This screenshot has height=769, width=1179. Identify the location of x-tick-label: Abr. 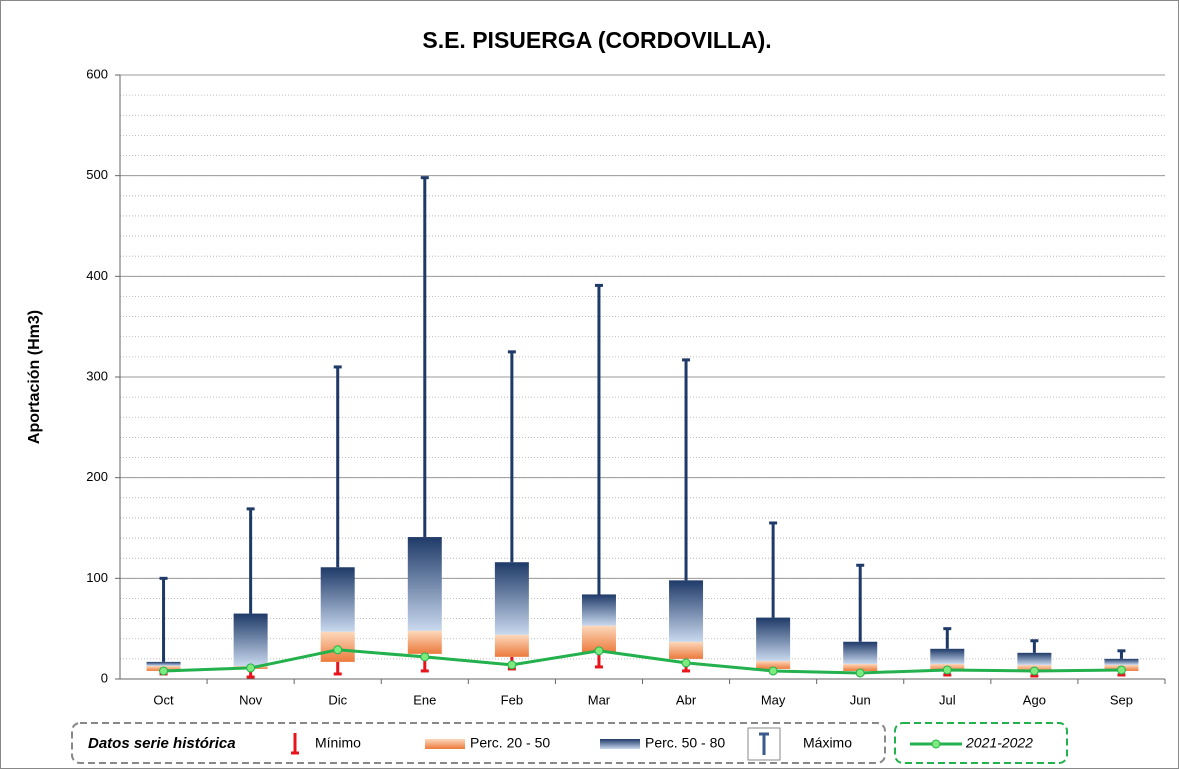
(686, 699).